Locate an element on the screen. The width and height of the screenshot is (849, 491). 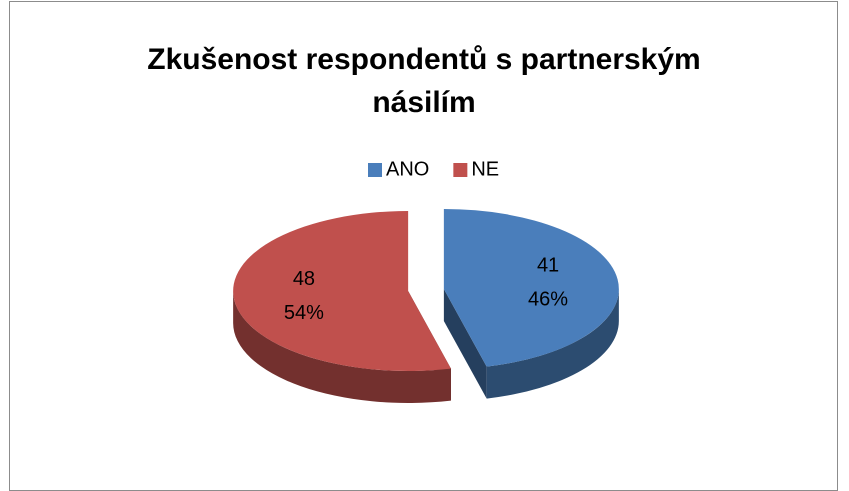
percent-label: 54% is located at coordinates (304, 313).